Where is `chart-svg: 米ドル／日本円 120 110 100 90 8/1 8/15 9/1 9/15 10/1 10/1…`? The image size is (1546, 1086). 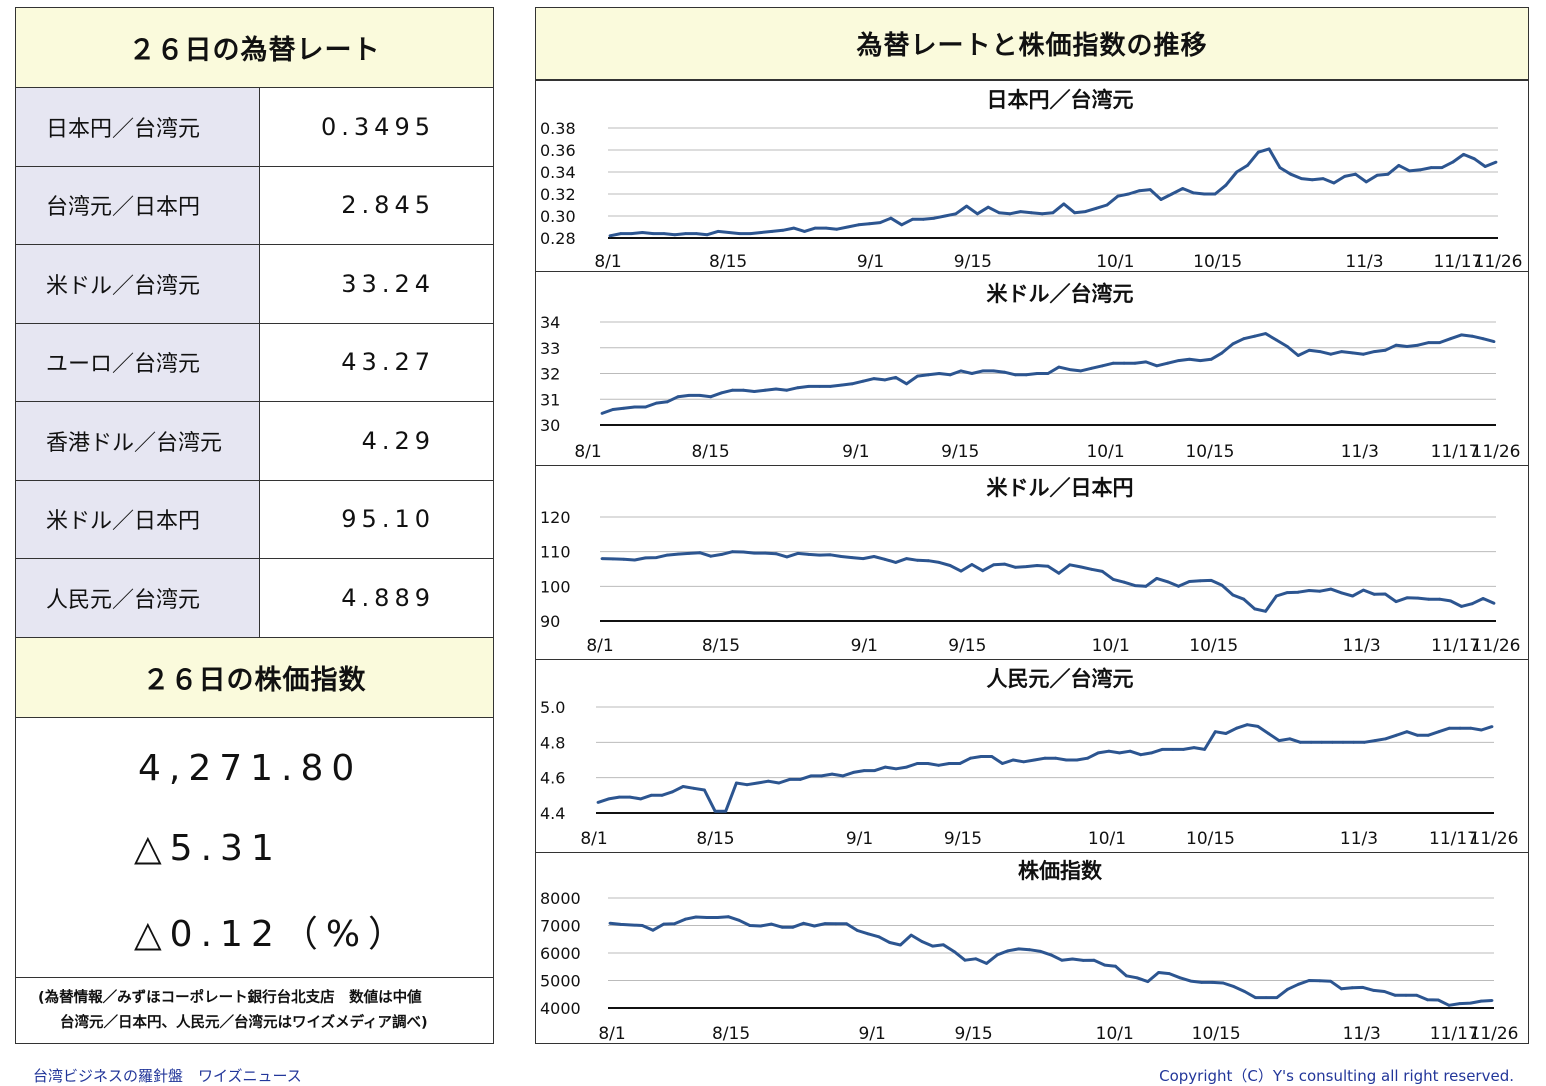 chart-svg: 米ドル／日本円 120 110 100 90 8/1 8/15 9/1 9/15 10/1 10/1… is located at coordinates (1030, 566).